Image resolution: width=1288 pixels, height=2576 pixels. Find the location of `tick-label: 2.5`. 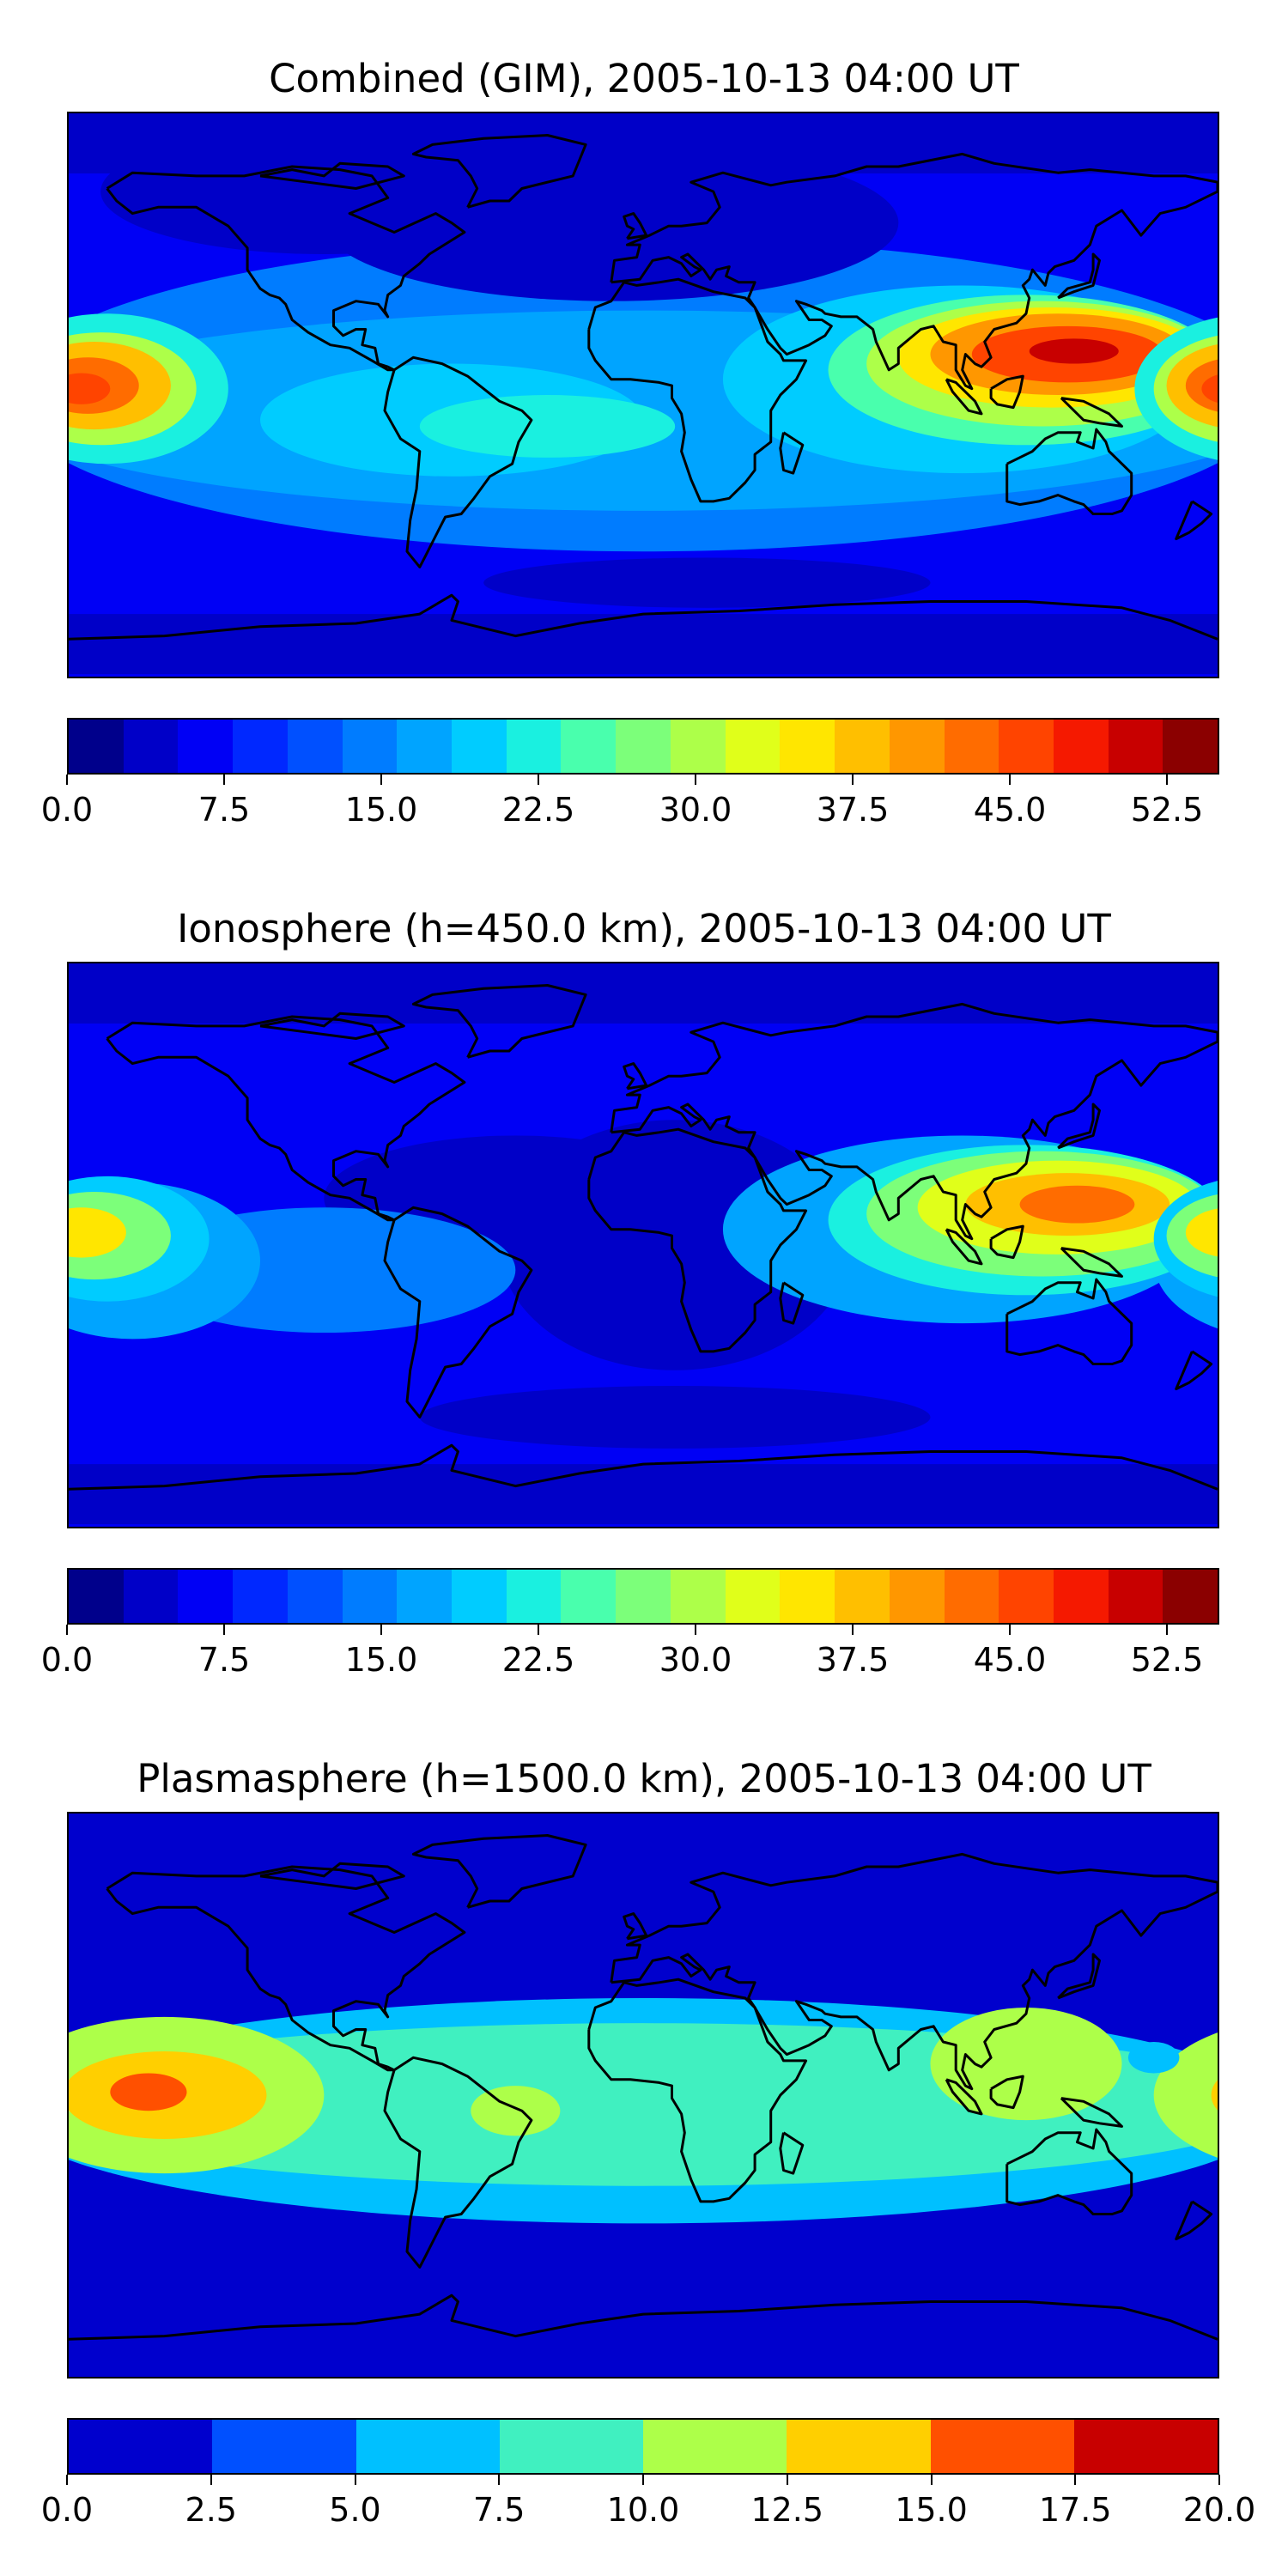

tick-label: 2.5 is located at coordinates (211, 2510).